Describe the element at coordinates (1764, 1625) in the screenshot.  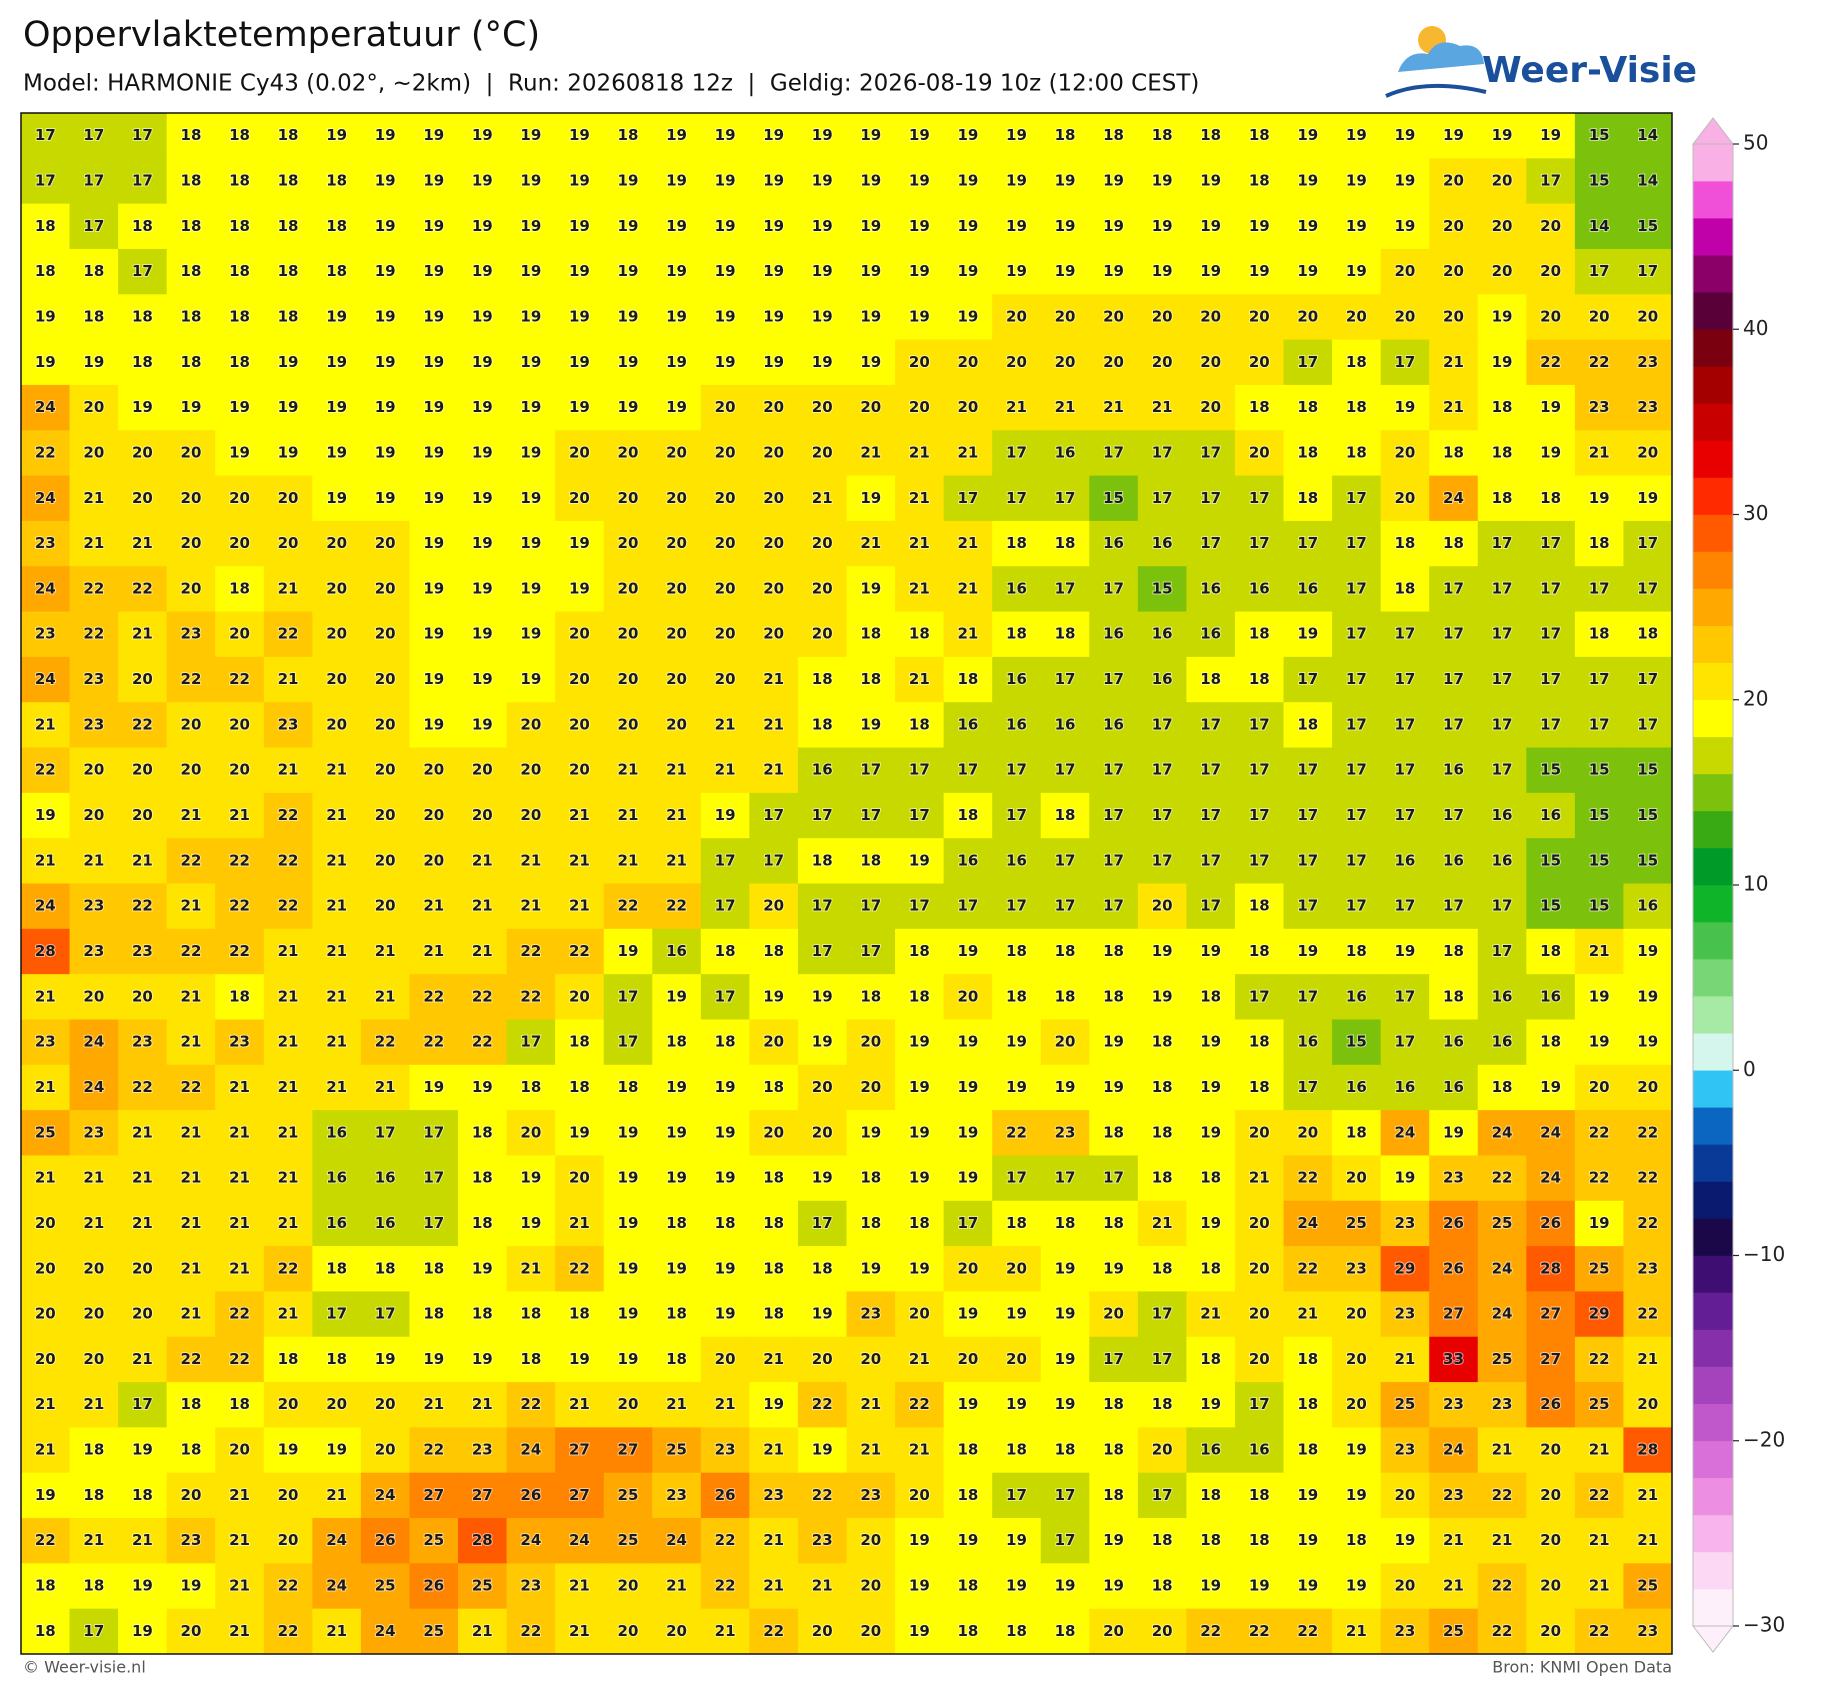
I see `colorbar-tick-label: −30` at that location.